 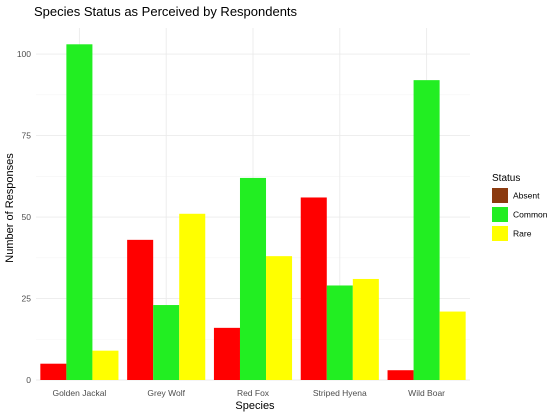 I want to click on legend-label-common: Common, so click(x=530, y=215).